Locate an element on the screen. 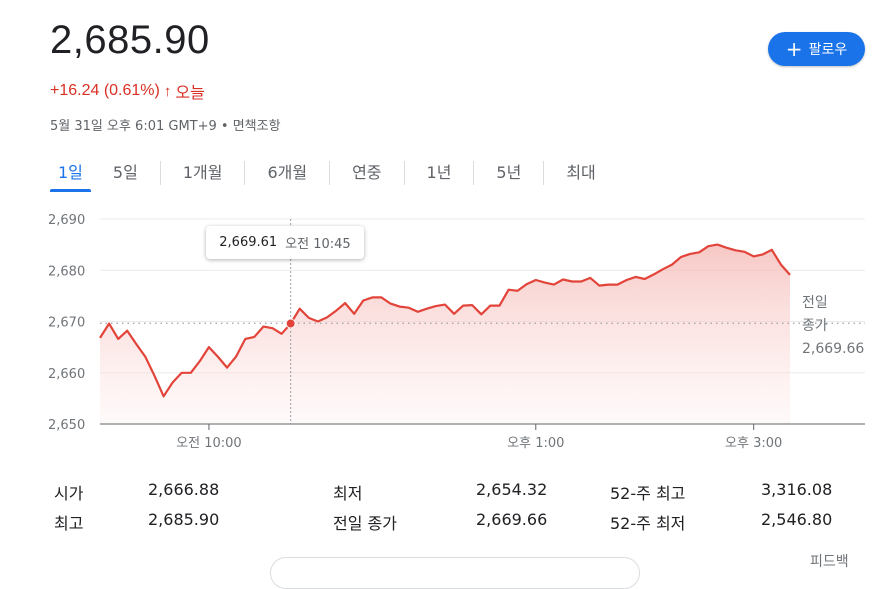 This screenshot has height=589, width=893. follow-button: + 팔로우 is located at coordinates (816, 49).